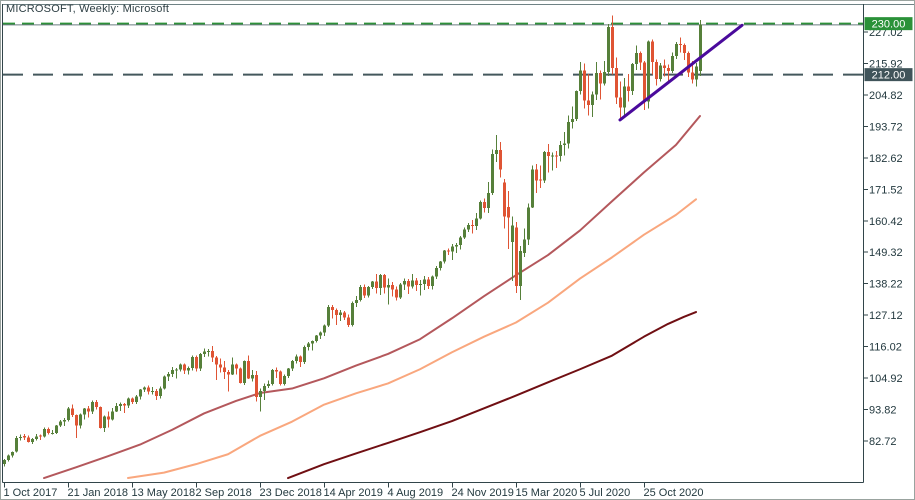 This screenshot has width=915, height=500. I want to click on price-level-badge-label: 212.00, so click(889, 76).